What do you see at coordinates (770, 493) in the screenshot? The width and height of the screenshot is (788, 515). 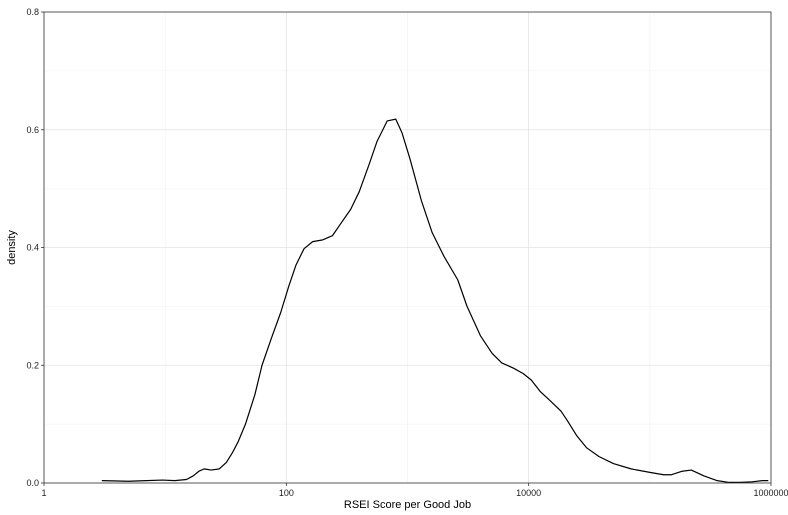 I see `x-tick-label: 1000000` at bounding box center [770, 493].